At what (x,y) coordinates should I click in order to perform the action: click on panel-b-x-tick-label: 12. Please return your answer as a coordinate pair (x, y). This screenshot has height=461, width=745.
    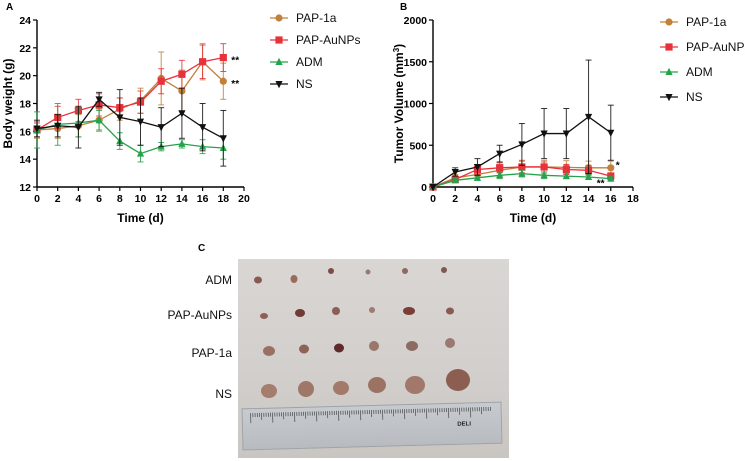
    Looking at the image, I should click on (566, 199).